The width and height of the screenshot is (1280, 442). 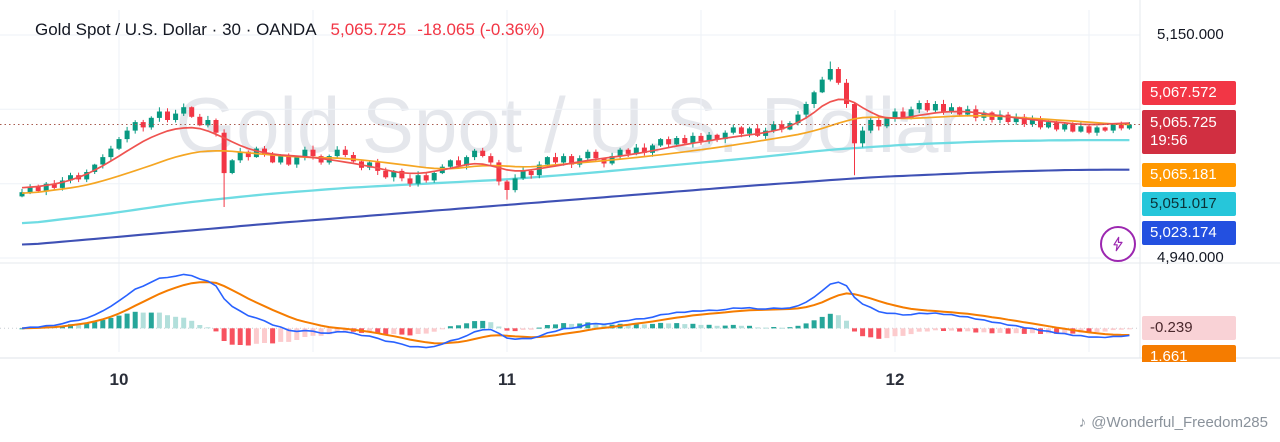 I want to click on quick-trade-button, so click(x=1118, y=244).